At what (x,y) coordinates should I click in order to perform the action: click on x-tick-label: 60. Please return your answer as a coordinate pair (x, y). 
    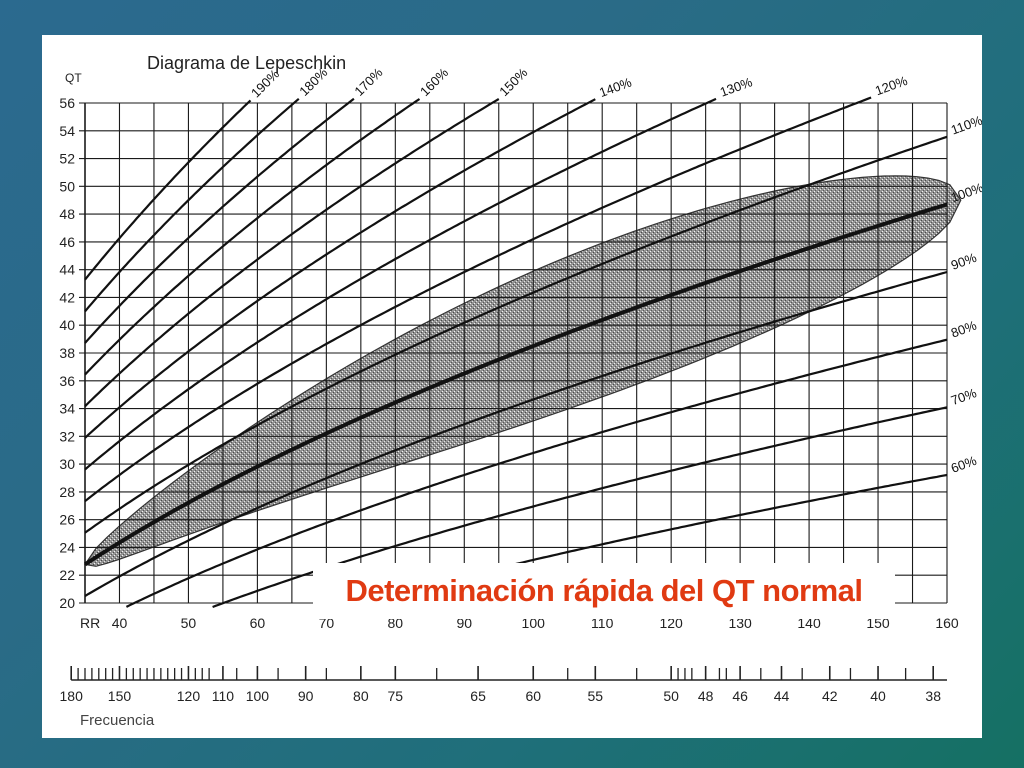
    Looking at the image, I should click on (258, 623).